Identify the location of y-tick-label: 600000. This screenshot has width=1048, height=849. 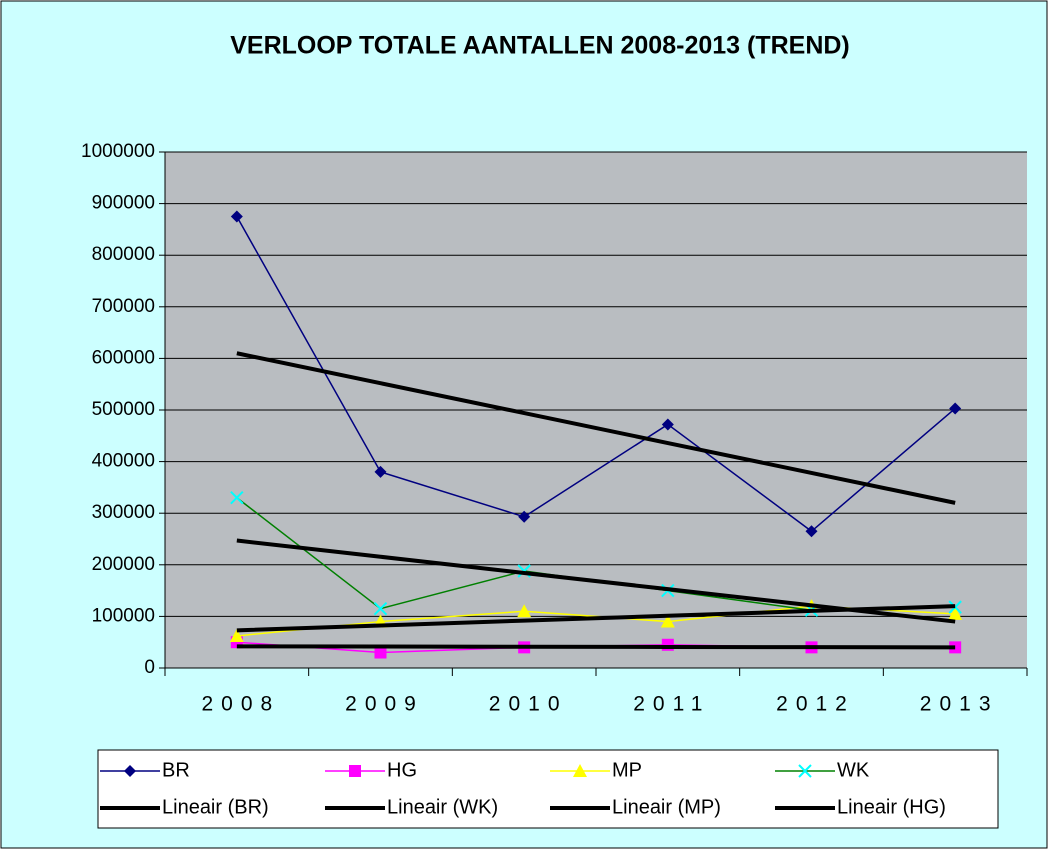
(123, 357).